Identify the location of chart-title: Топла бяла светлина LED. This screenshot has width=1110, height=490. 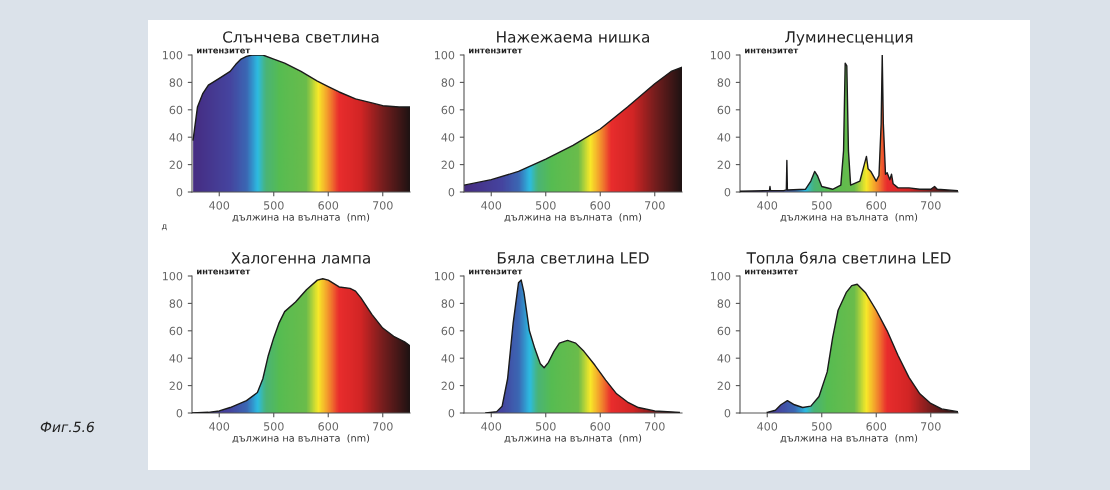
(848, 257).